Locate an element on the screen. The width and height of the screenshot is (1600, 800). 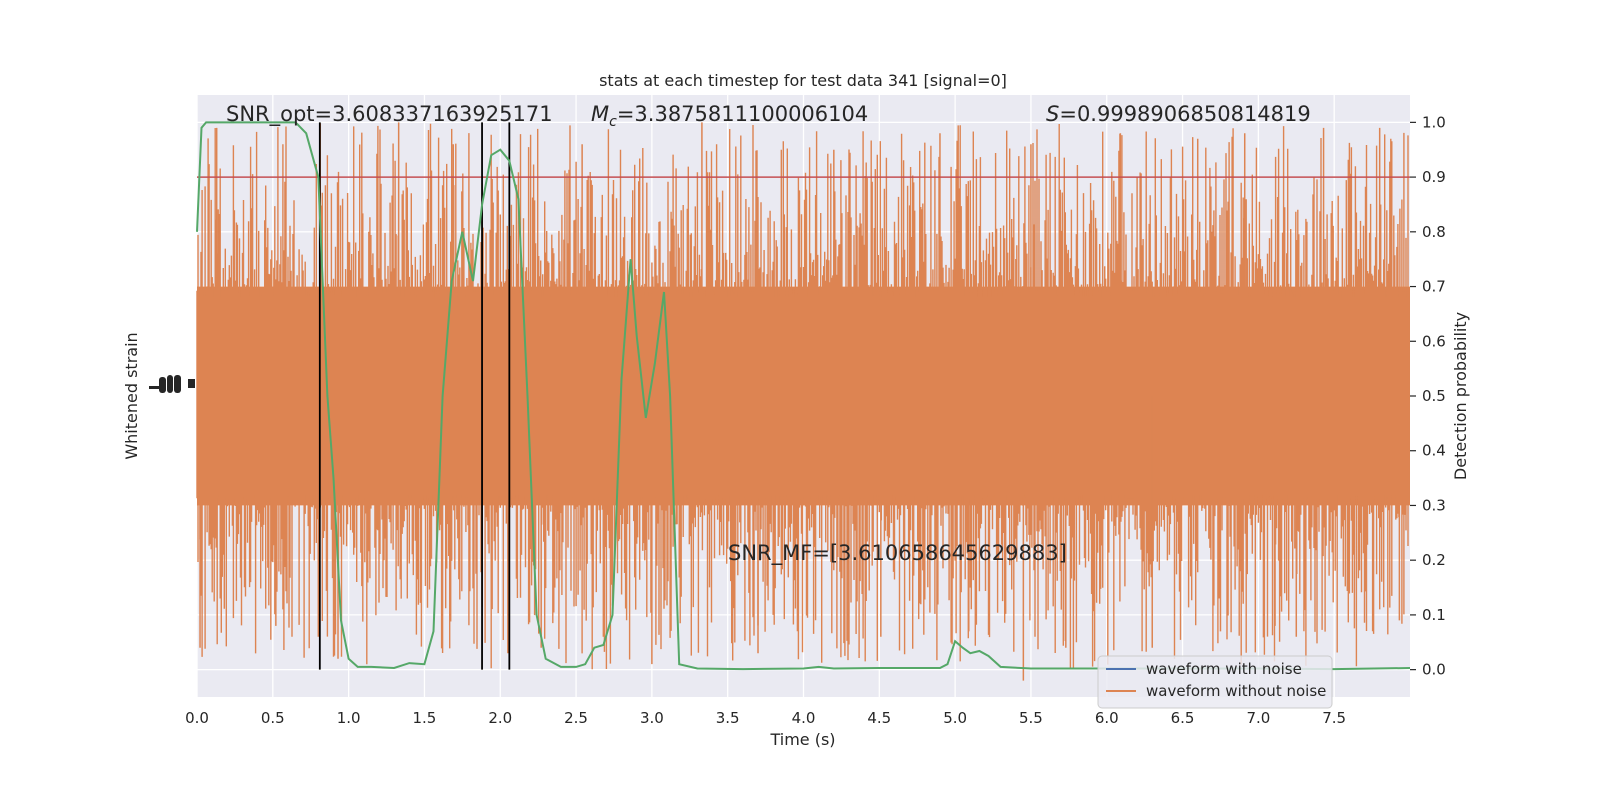
right-y-axis: 0.0 0.1 0.2 0.3 0.4 0.5 0.6 0.7 0.8 0.9 1.0 is located at coordinates (1428, 396).